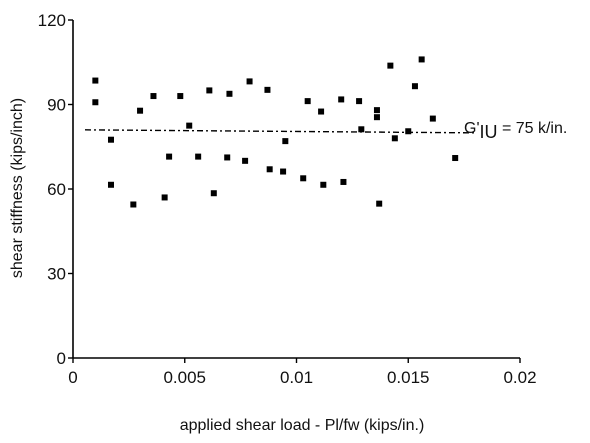 Image resolution: width=590 pixels, height=443 pixels. Describe the element at coordinates (280, 131) in the screenshot. I see `reference-line` at that location.